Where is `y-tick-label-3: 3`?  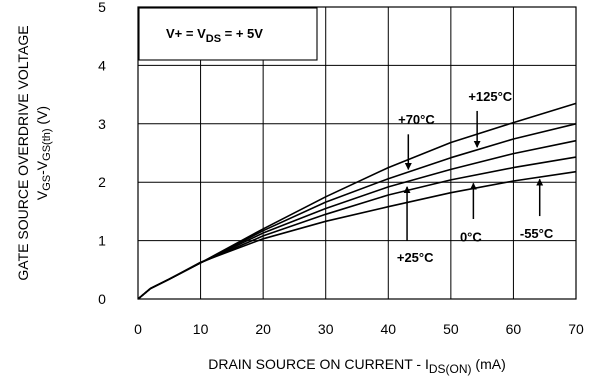 y-tick-label-3: 3 is located at coordinates (102, 124).